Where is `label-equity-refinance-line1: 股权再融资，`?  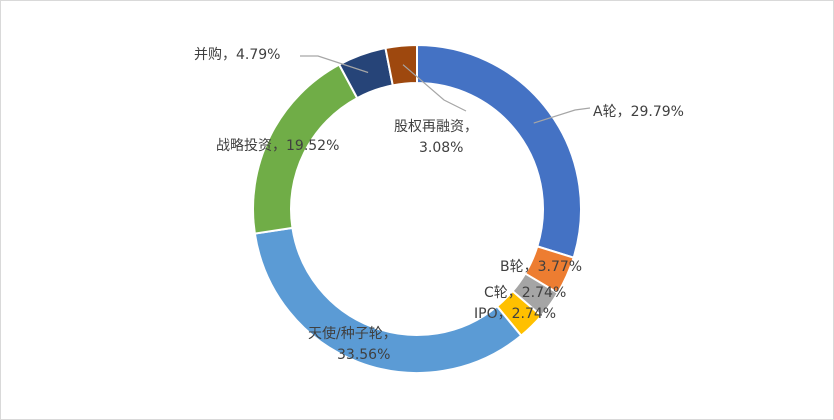 label-equity-refinance-line1: 股权再融资， is located at coordinates (436, 127).